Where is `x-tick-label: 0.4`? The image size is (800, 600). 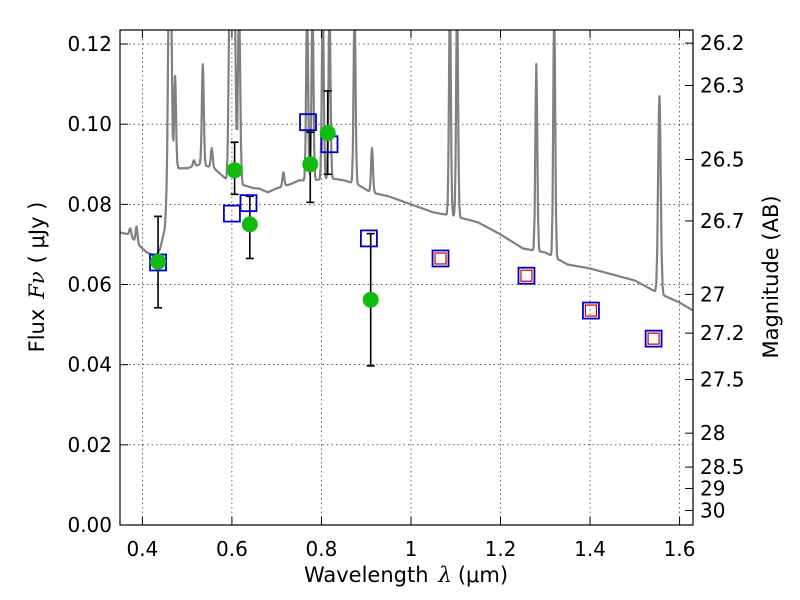 x-tick-label: 0.4 is located at coordinates (142, 549).